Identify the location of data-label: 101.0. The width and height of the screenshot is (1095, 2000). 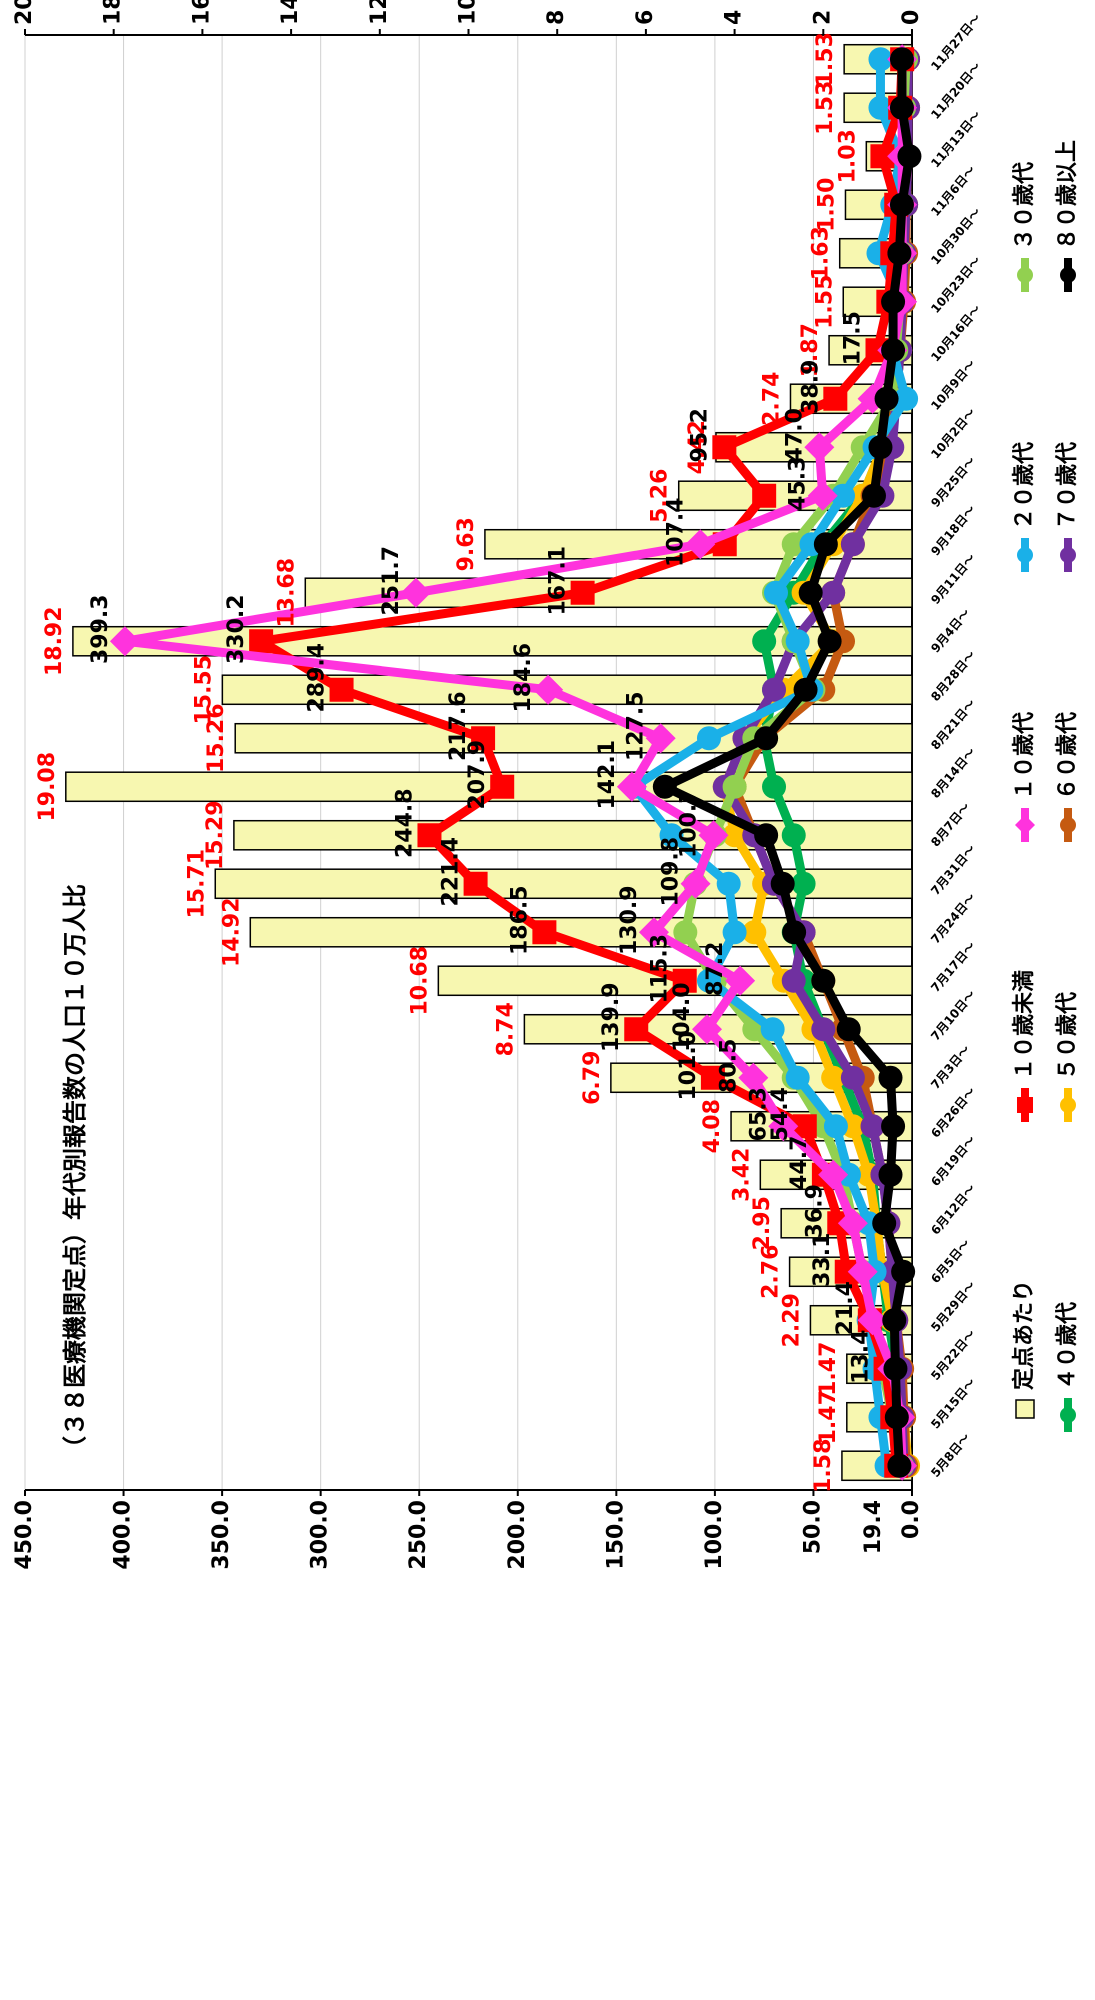
(688, 1066).